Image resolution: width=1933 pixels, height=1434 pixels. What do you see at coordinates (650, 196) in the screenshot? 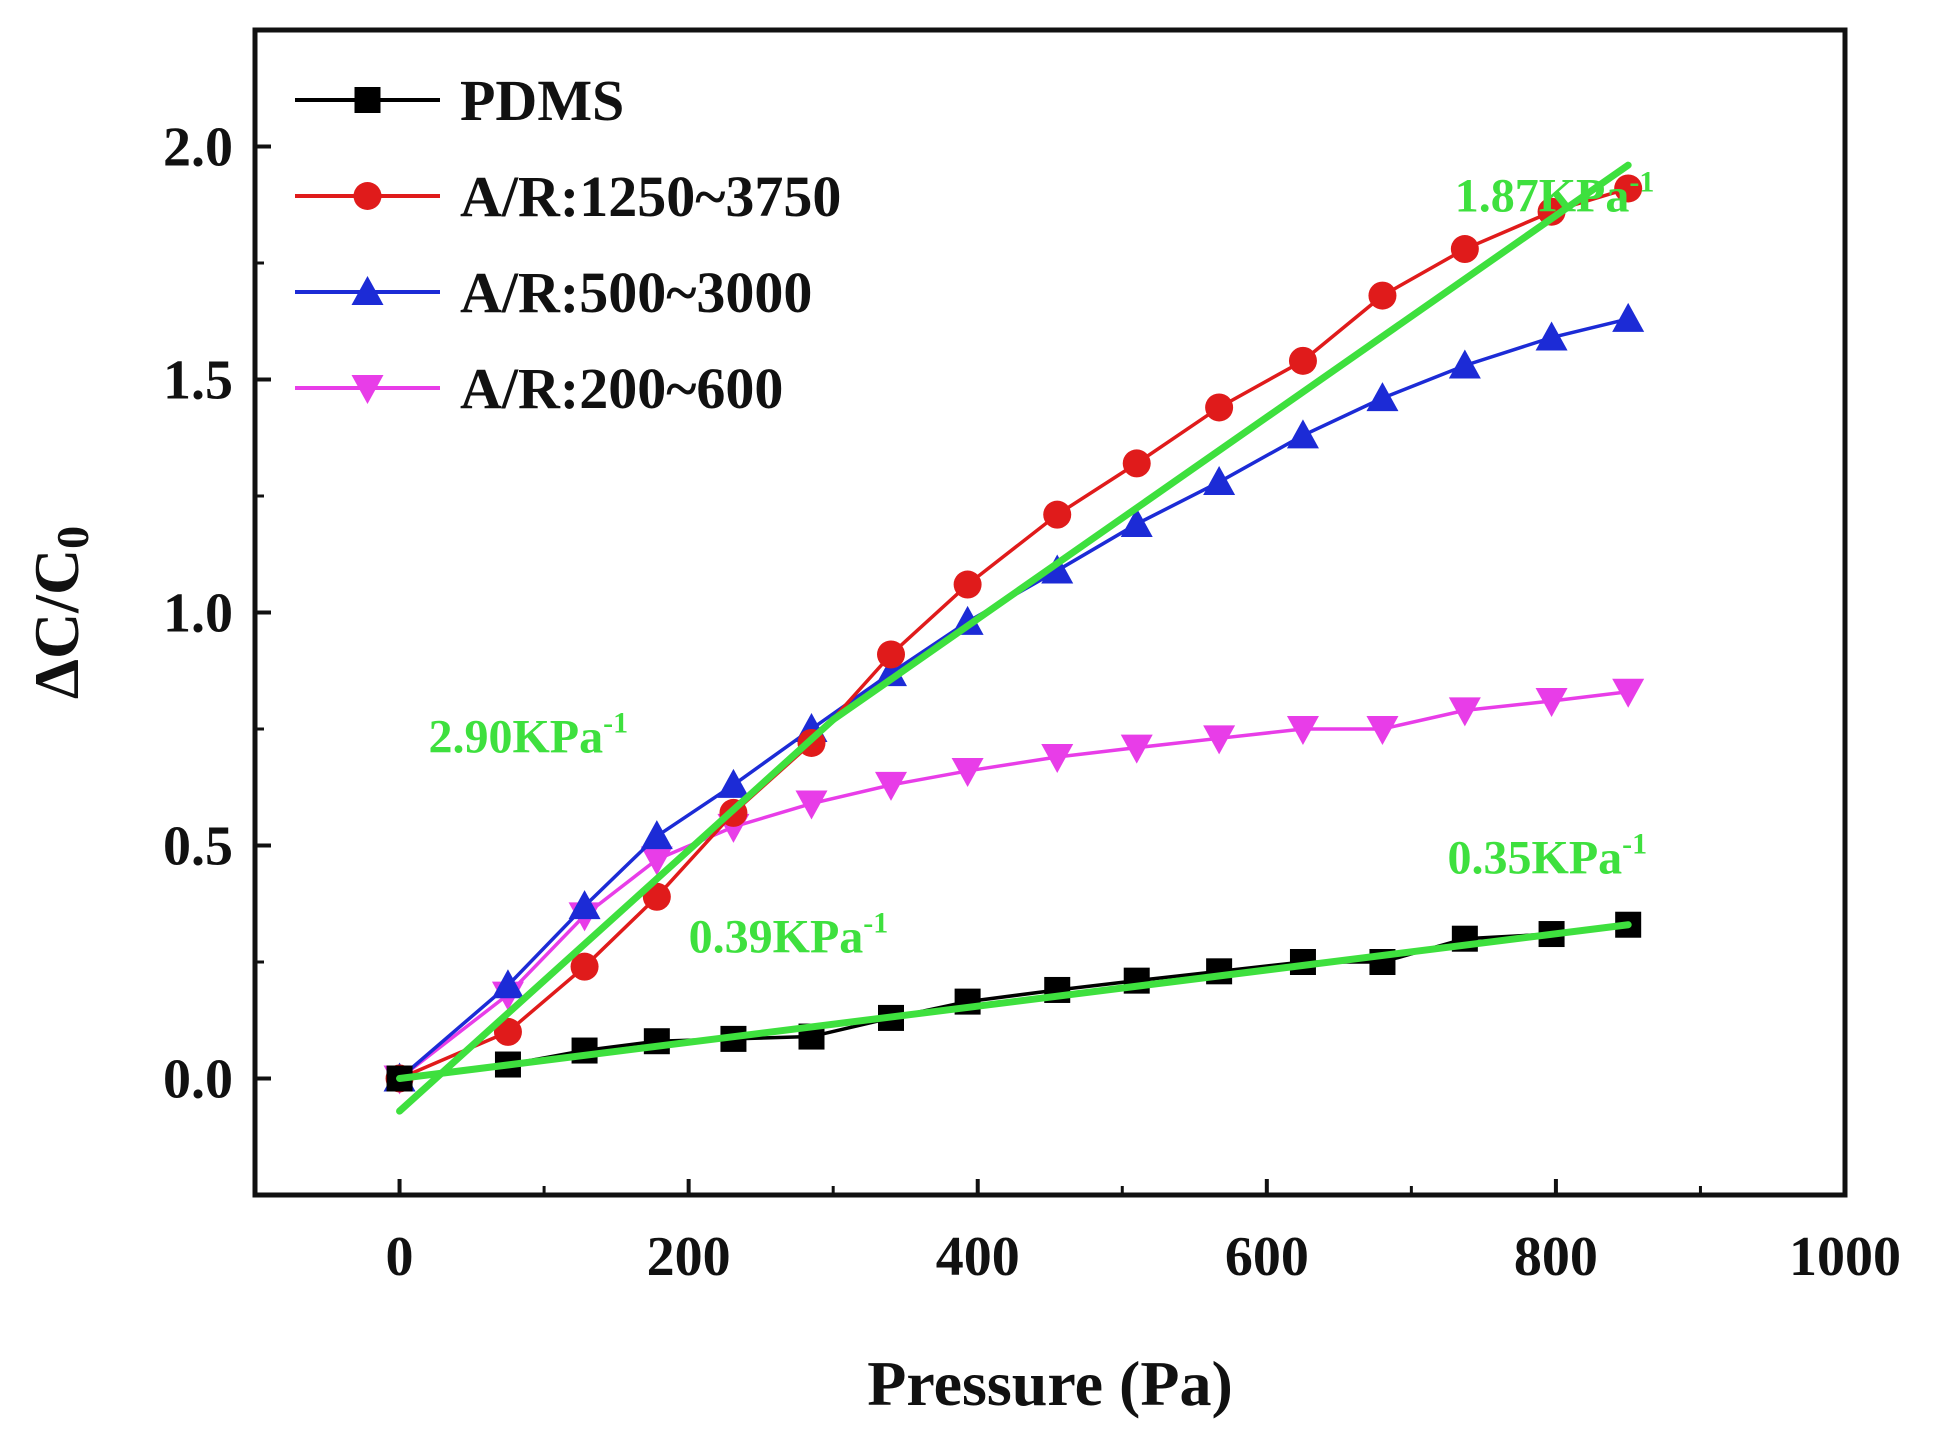
I see `legend-label: A/R:1250~3750` at bounding box center [650, 196].